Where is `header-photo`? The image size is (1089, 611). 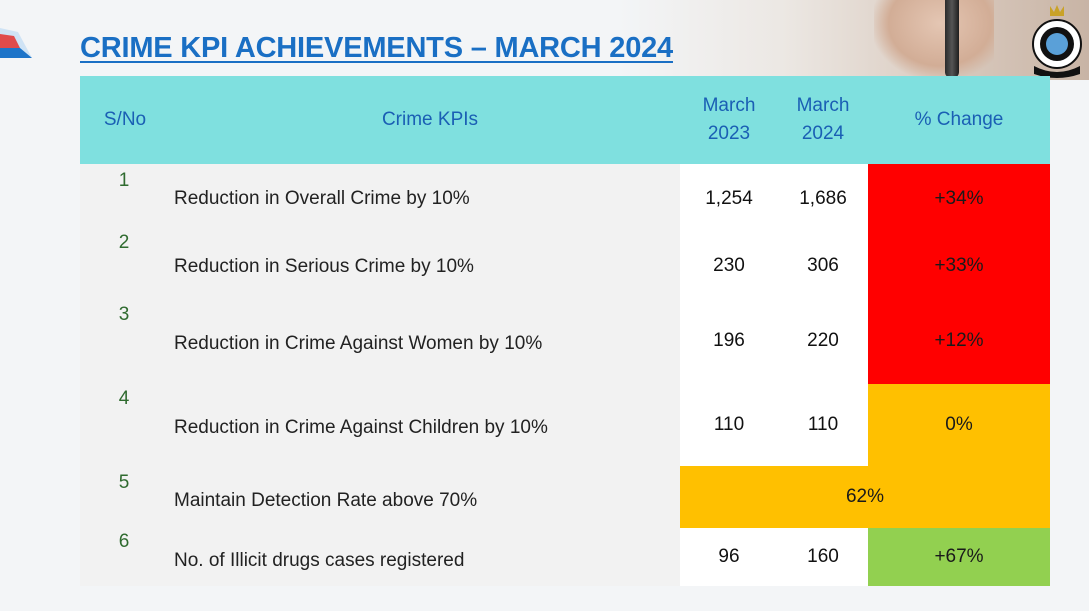
header-photo is located at coordinates (854, 40).